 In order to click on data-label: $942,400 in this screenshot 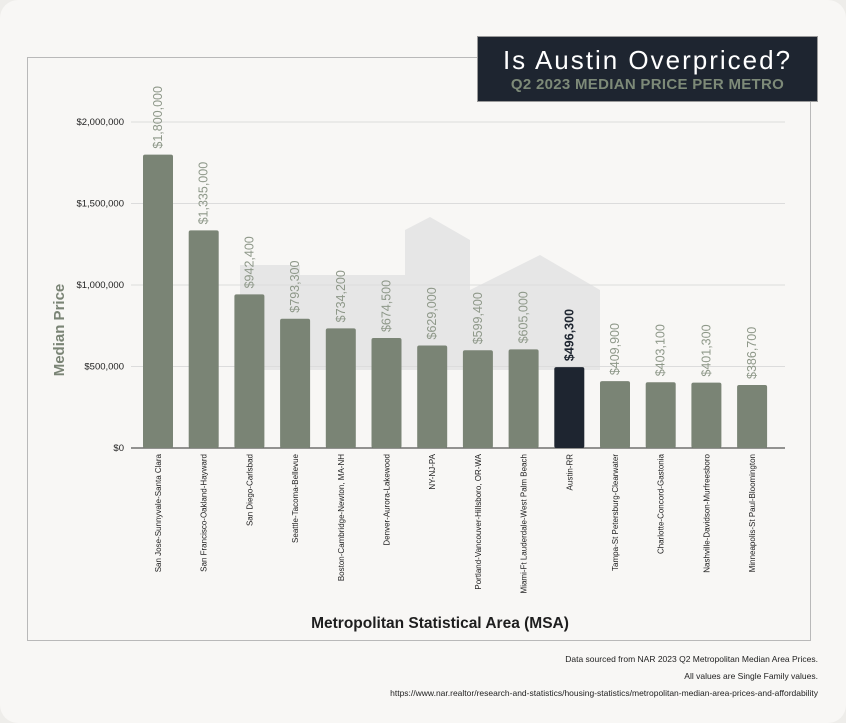, I will do `click(249, 262)`.